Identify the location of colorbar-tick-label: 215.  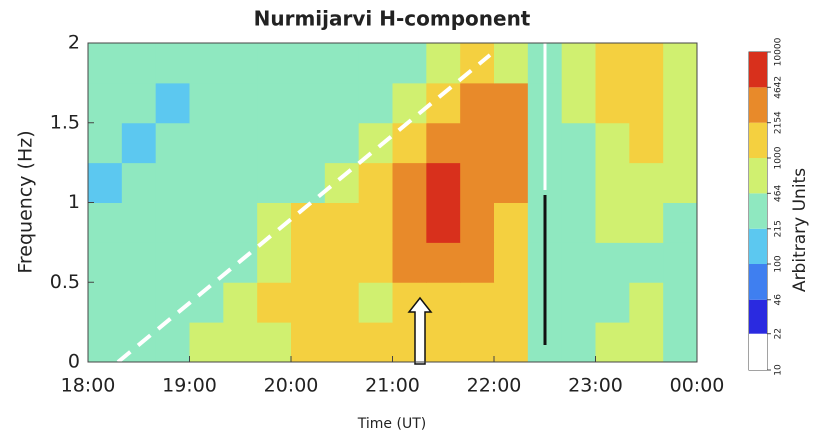
(779, 228).